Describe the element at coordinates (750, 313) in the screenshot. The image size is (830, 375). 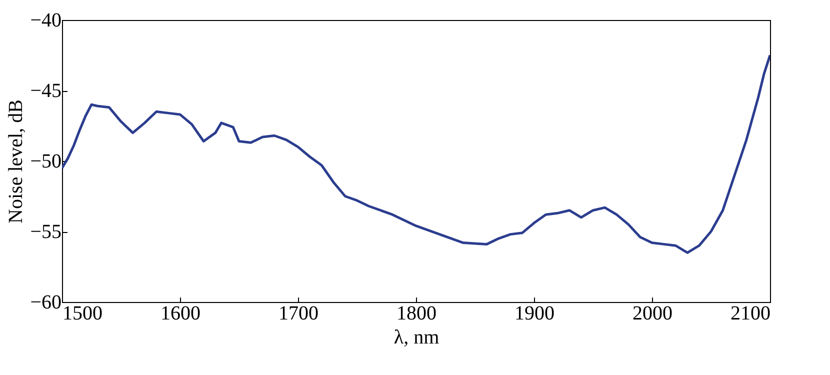
I see `x-tick-label: 2100` at that location.